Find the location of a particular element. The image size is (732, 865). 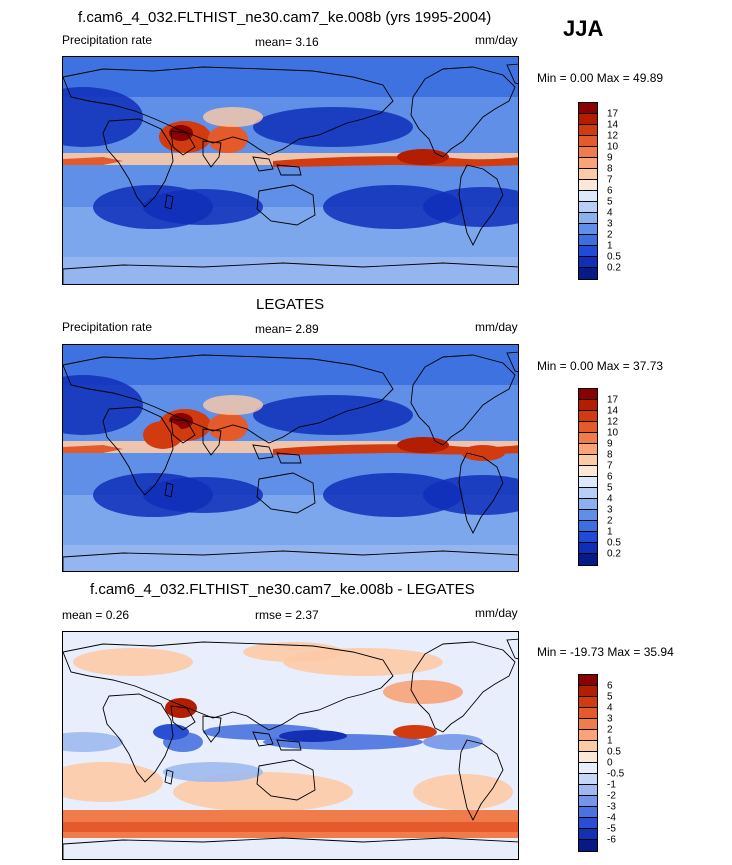

colorbar-tick-label: 6 is located at coordinates (610, 191).